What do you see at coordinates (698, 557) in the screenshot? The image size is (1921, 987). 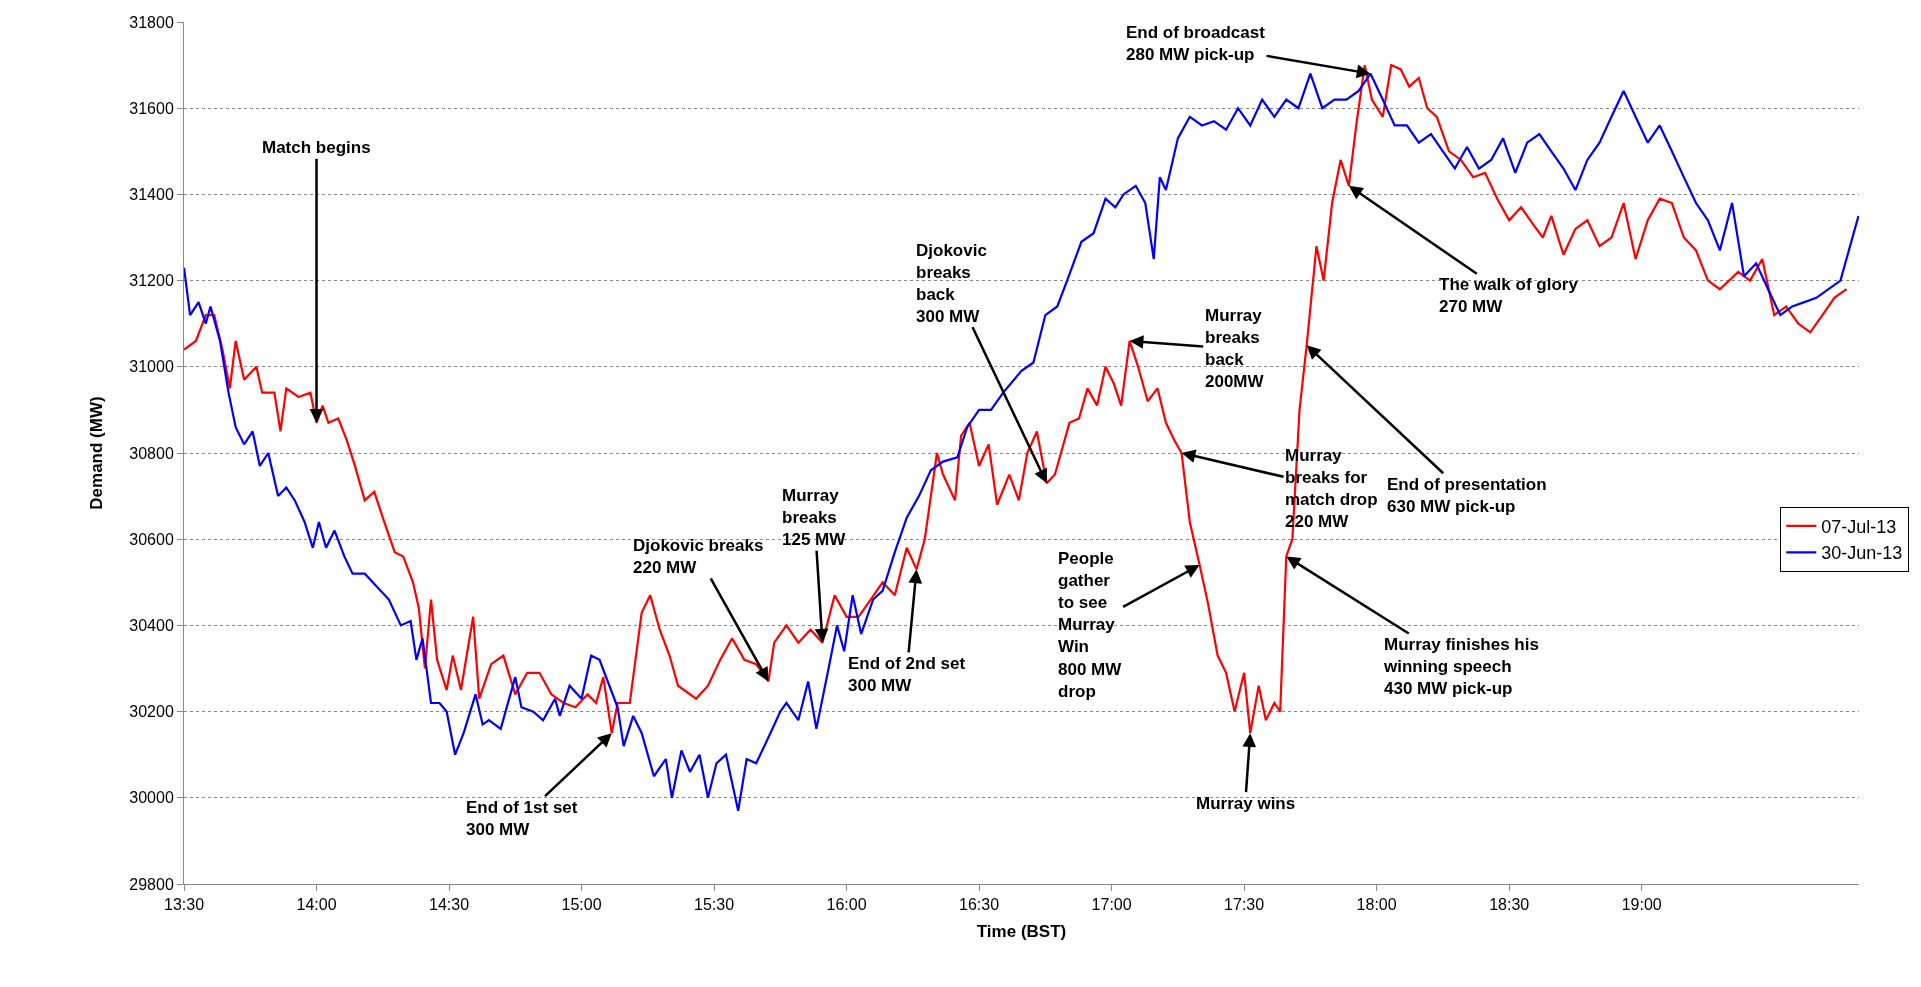 I see `annotation: Djokovic breaks 220 MW` at bounding box center [698, 557].